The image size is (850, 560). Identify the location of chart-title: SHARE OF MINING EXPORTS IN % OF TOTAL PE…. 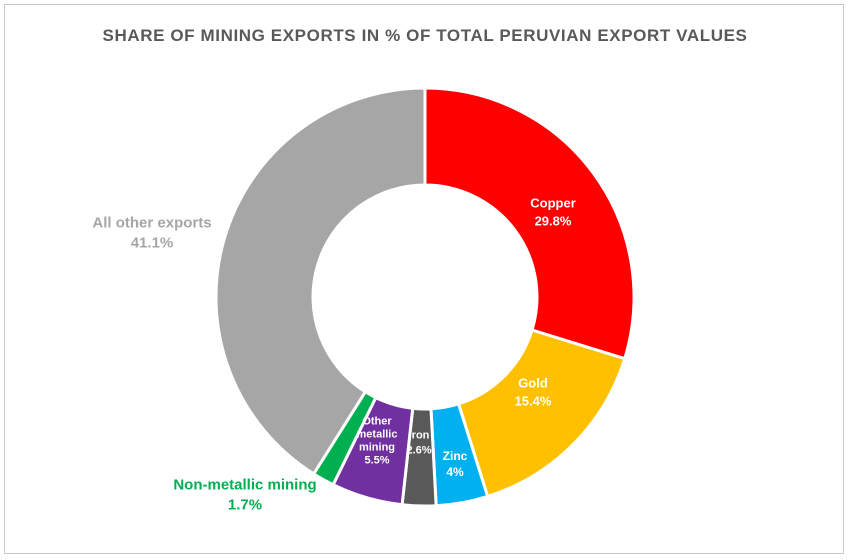
(425, 35).